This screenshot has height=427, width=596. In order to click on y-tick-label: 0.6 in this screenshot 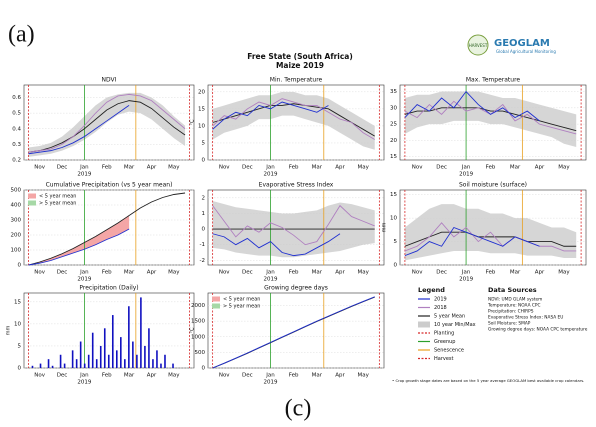, I will do `click(16, 98)`.